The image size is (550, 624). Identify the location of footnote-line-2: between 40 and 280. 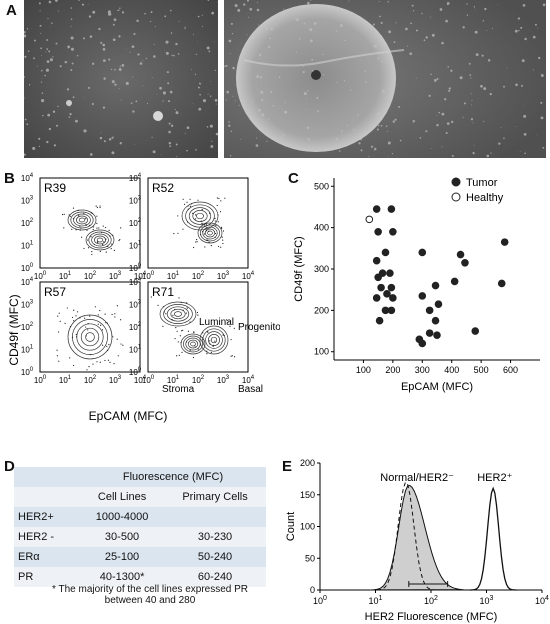
(150, 600).